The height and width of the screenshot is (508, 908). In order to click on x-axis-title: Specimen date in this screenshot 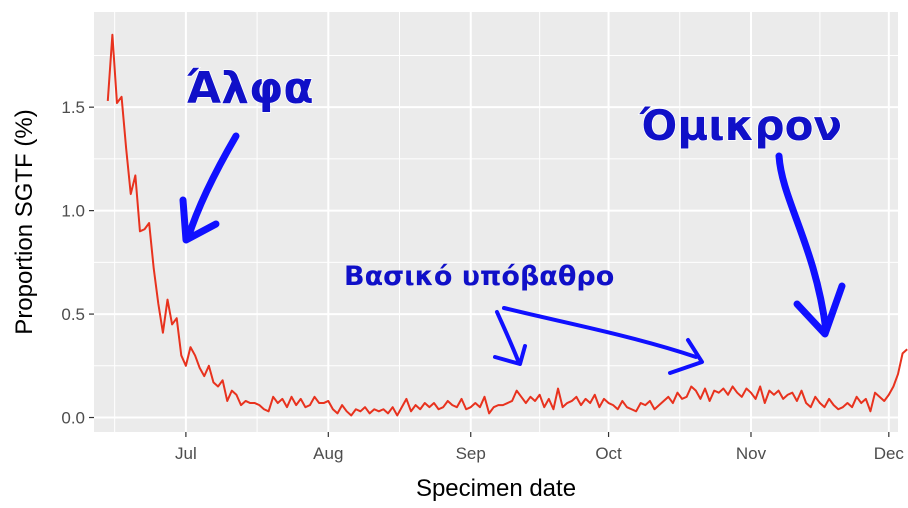, I will do `click(496, 488)`.